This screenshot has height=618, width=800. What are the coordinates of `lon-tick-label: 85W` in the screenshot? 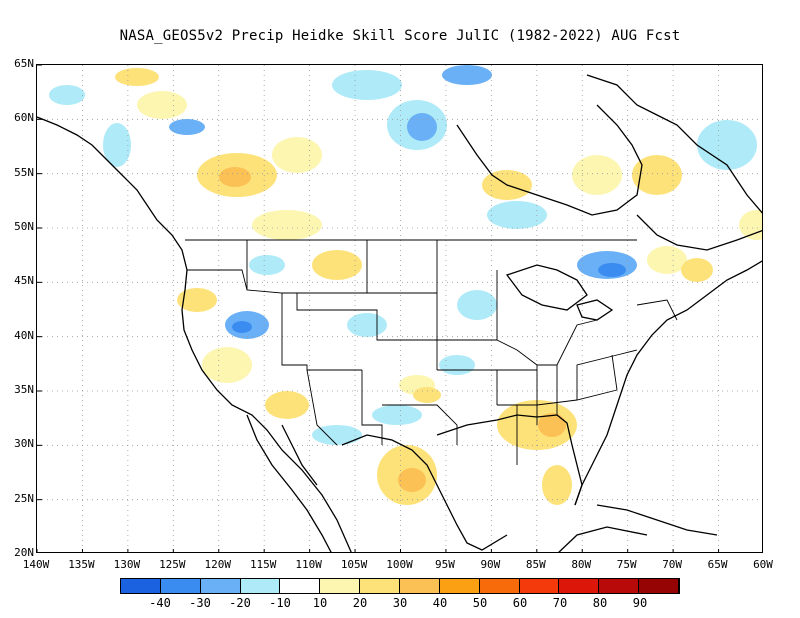 It's located at (535, 564).